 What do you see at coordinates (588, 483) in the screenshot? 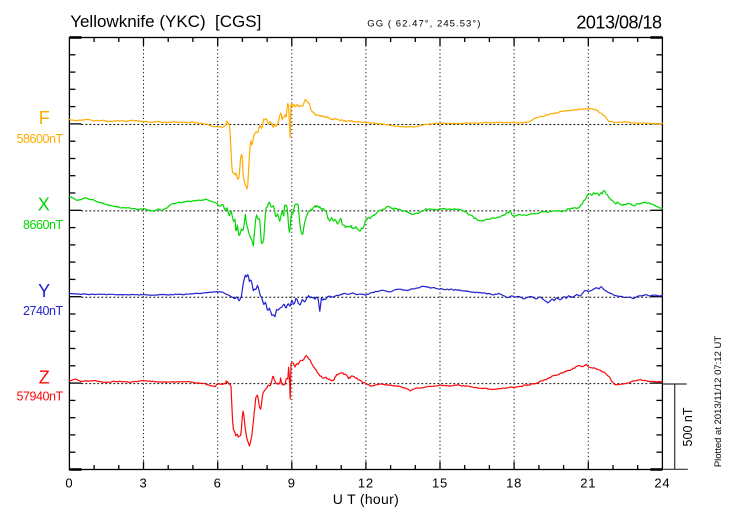
I see `svg-text: 21` at bounding box center [588, 483].